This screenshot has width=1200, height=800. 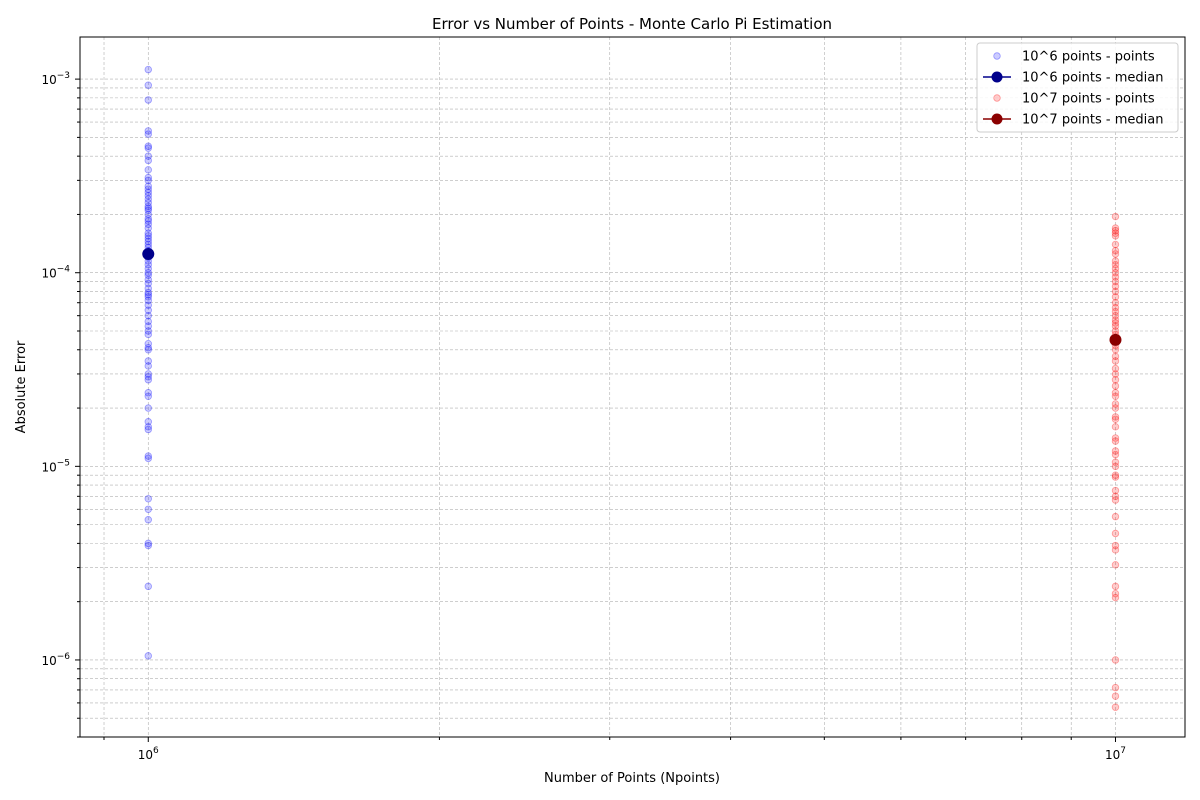 I want to click on series-median, so click(x=148, y=253).